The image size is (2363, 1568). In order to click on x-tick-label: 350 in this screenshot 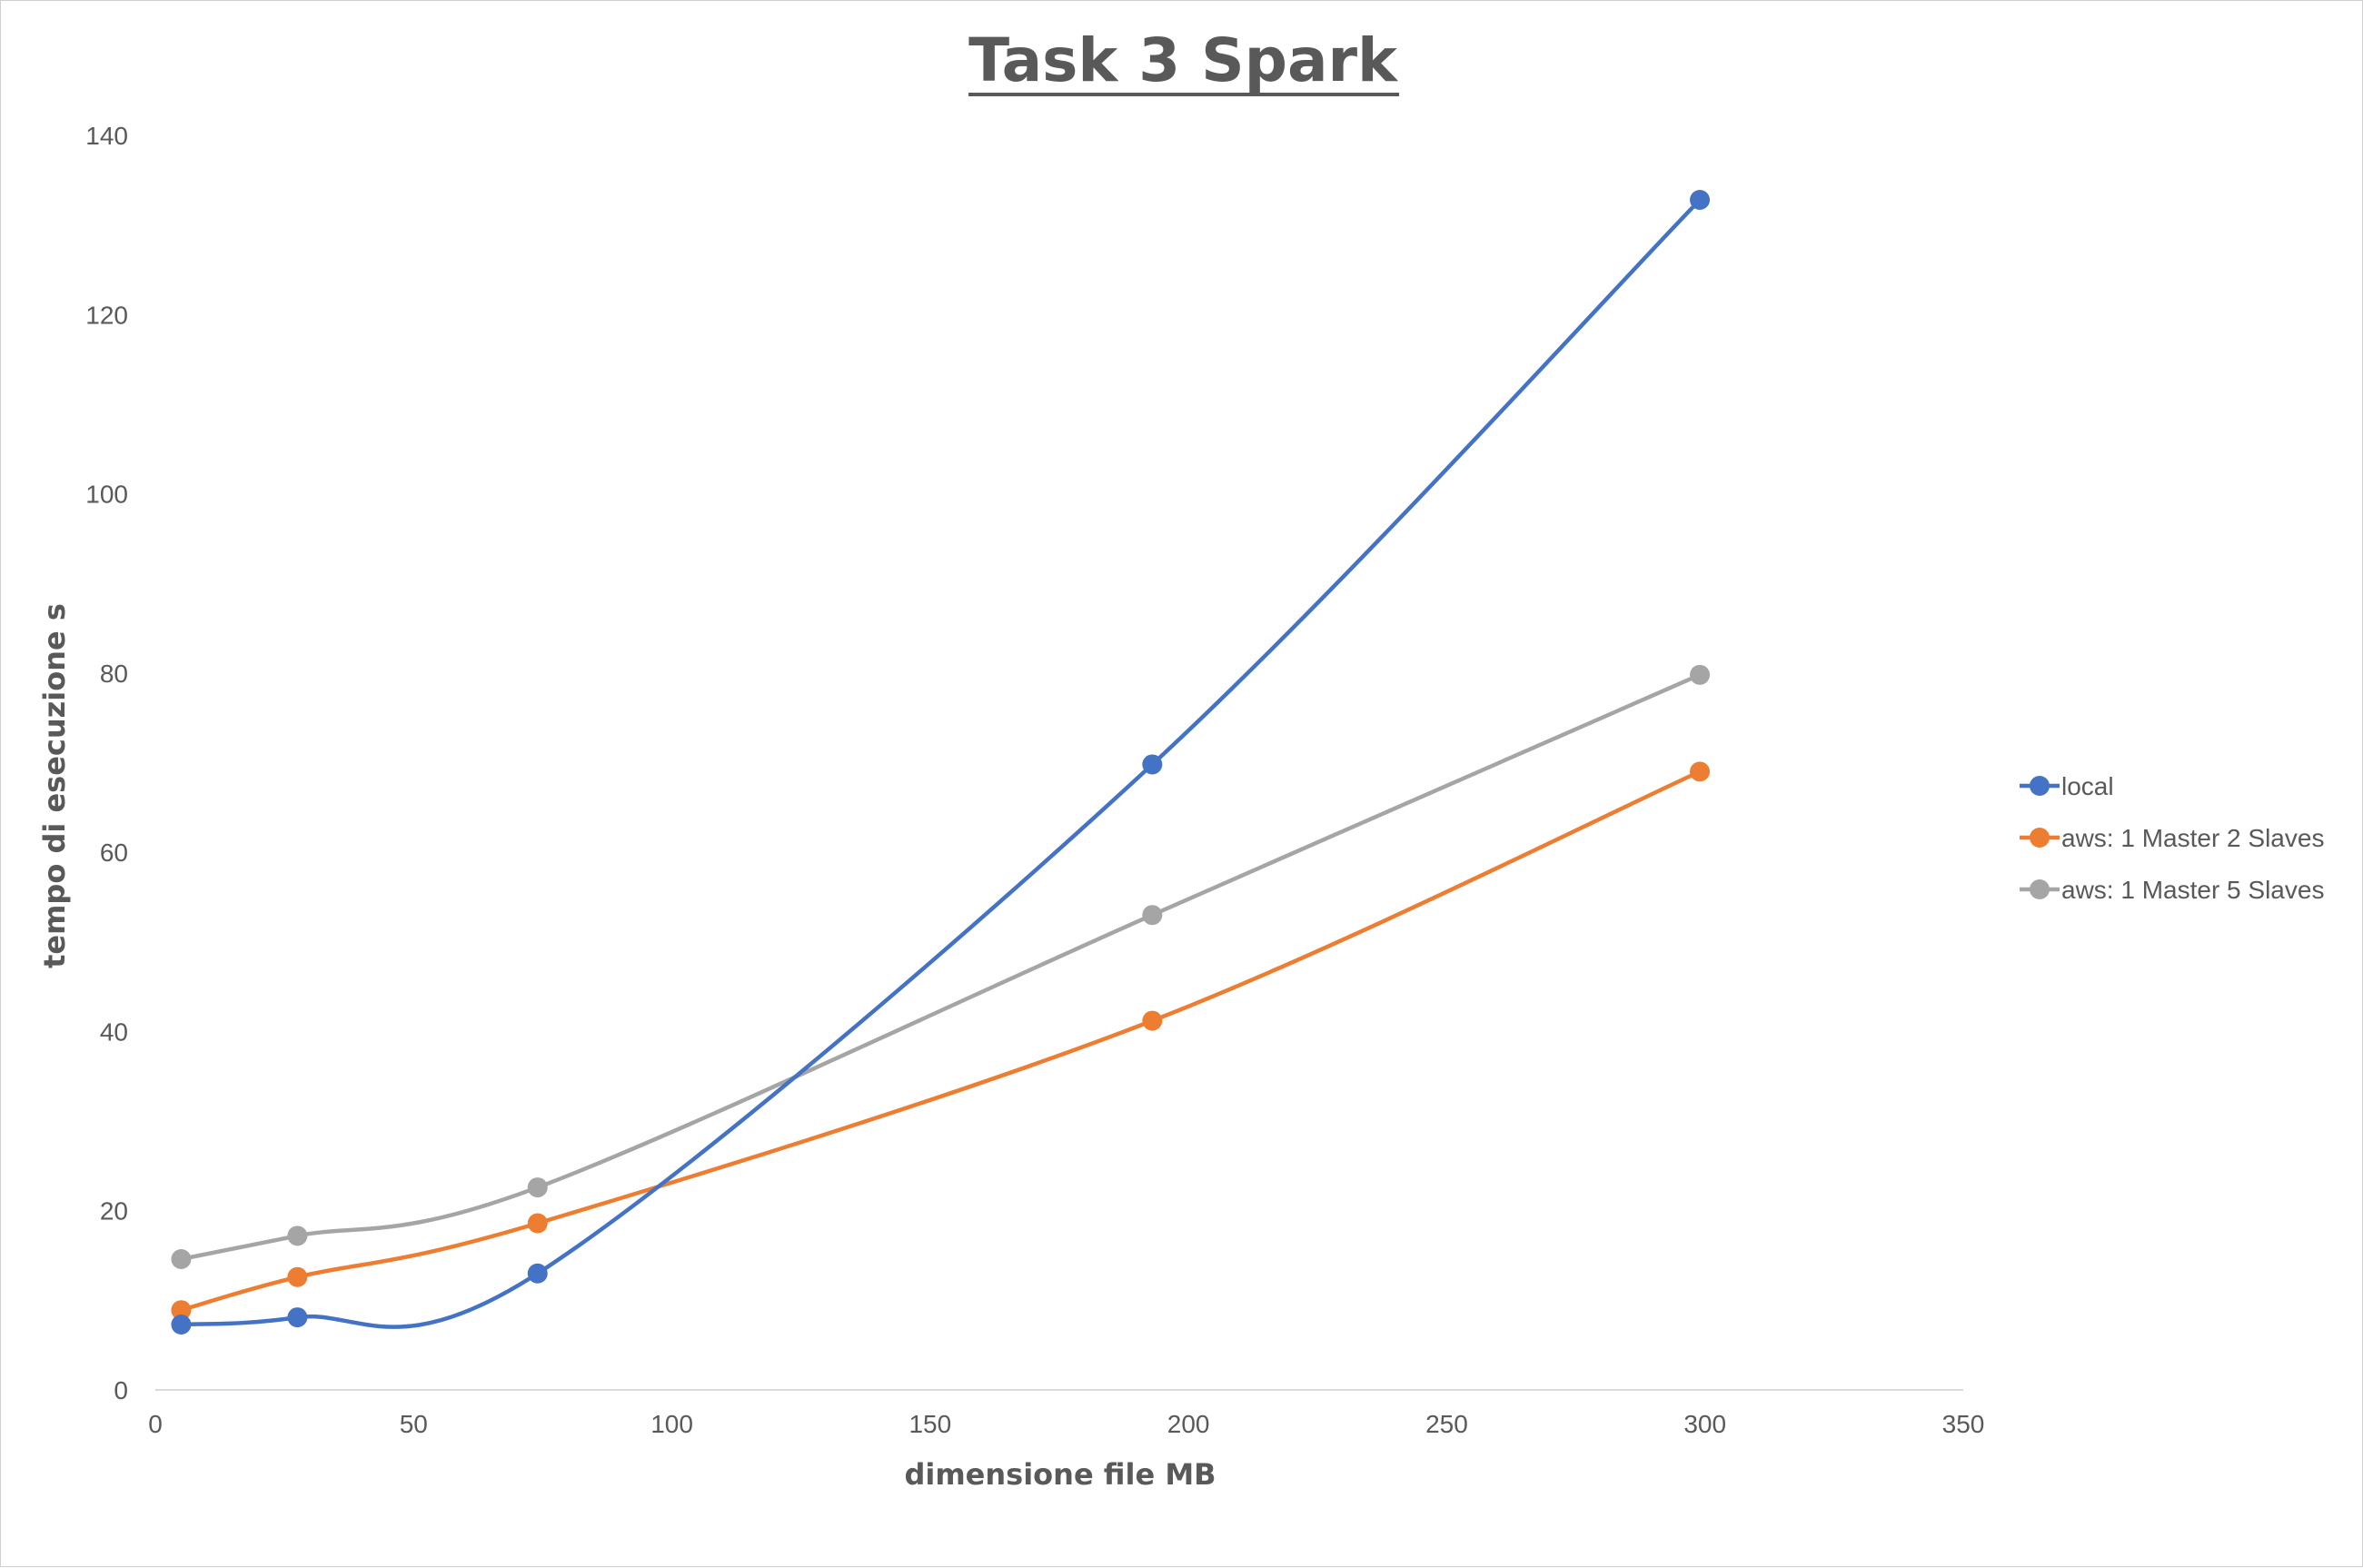, I will do `click(1963, 1424)`.